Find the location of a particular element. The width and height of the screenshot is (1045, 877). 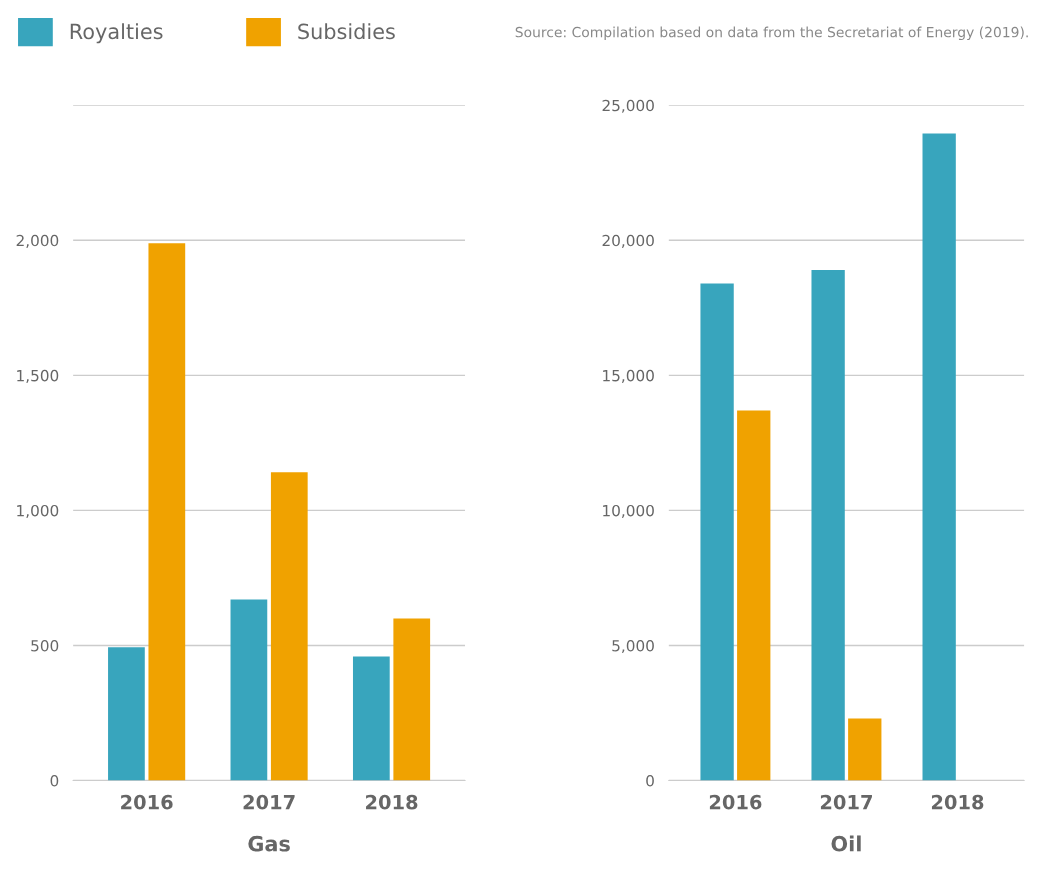

y-tick-label: 500 is located at coordinates (45, 645).